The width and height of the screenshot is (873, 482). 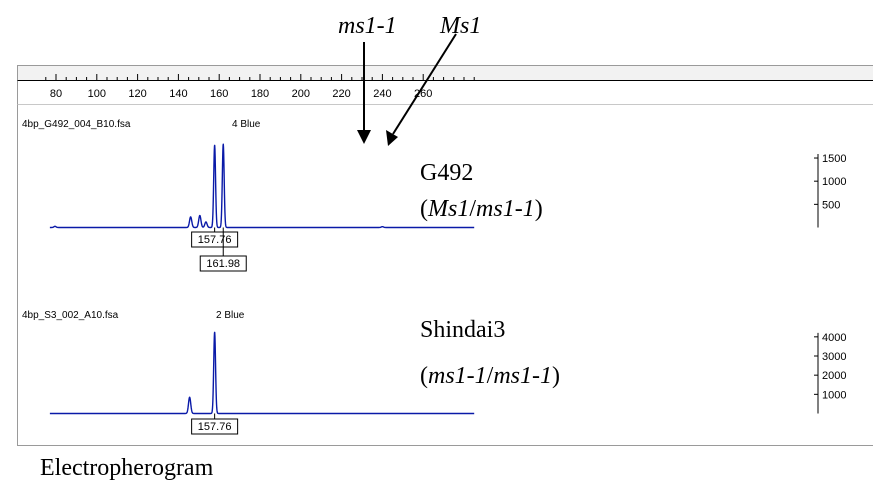 What do you see at coordinates (97, 94) in the screenshot?
I see `ruler-tick-label: 100` at bounding box center [97, 94].